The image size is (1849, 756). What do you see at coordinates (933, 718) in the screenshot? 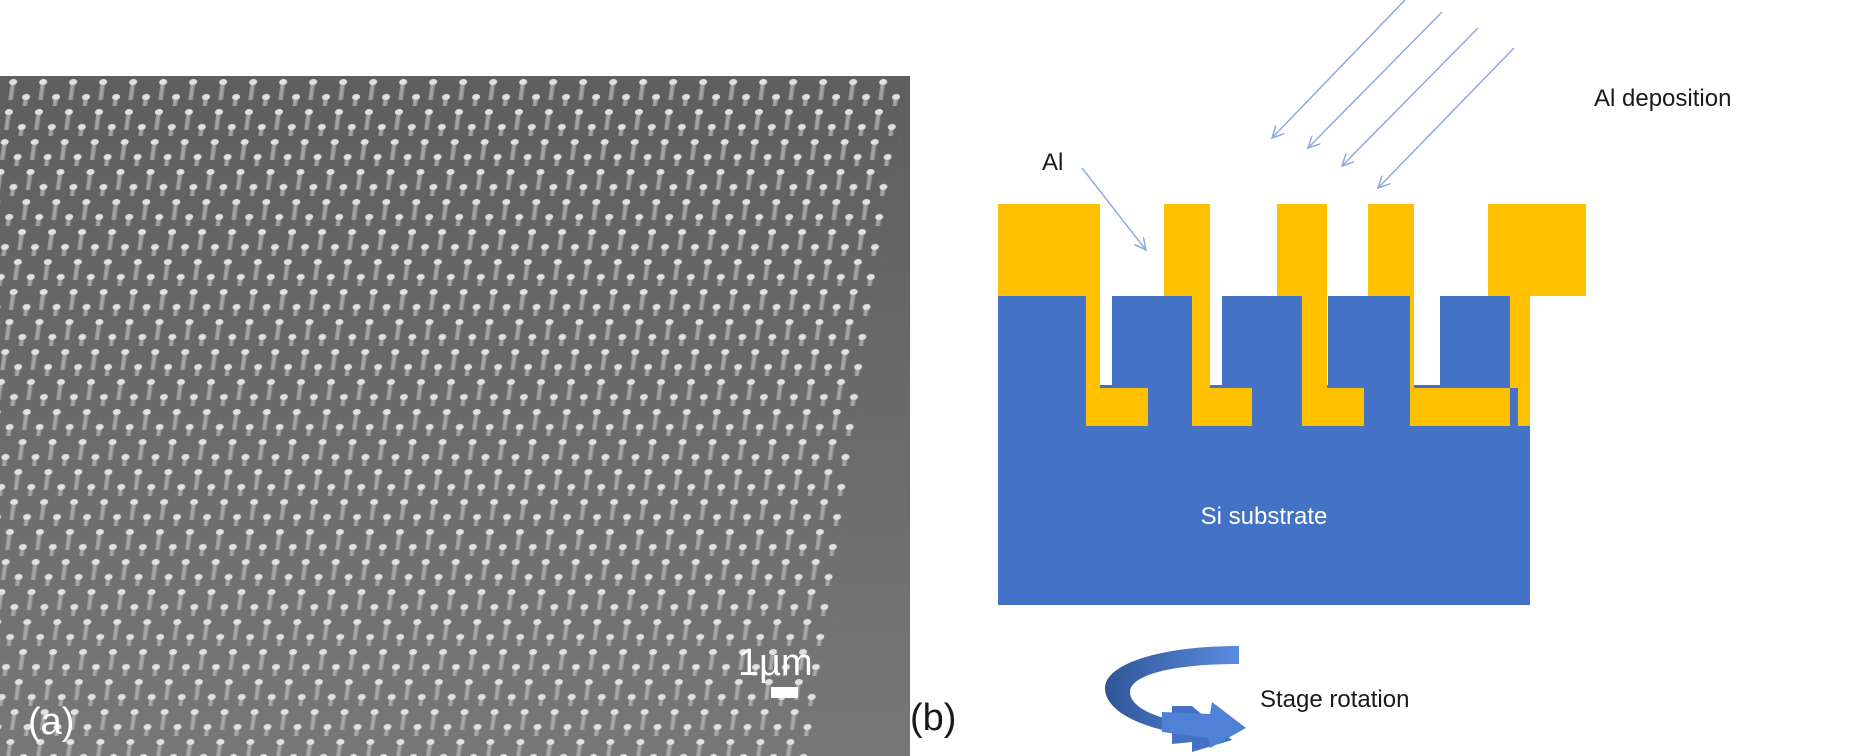
I see `panel-b-label: (b)` at bounding box center [933, 718].